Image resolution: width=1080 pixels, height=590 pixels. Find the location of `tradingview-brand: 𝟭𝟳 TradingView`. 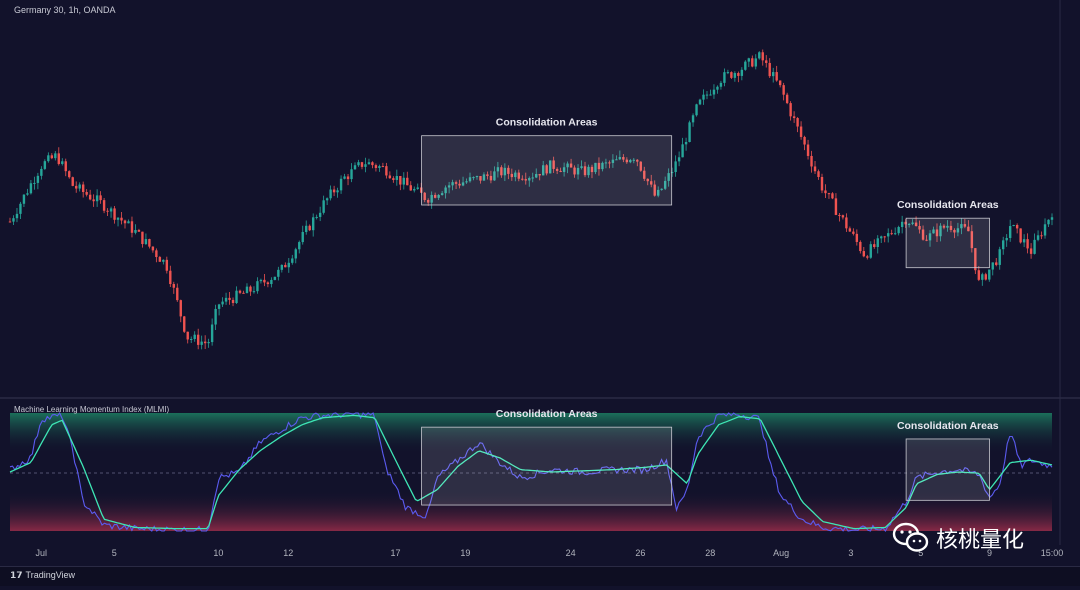

tradingview-brand: 𝟭𝟳 TradingView is located at coordinates (42, 575).